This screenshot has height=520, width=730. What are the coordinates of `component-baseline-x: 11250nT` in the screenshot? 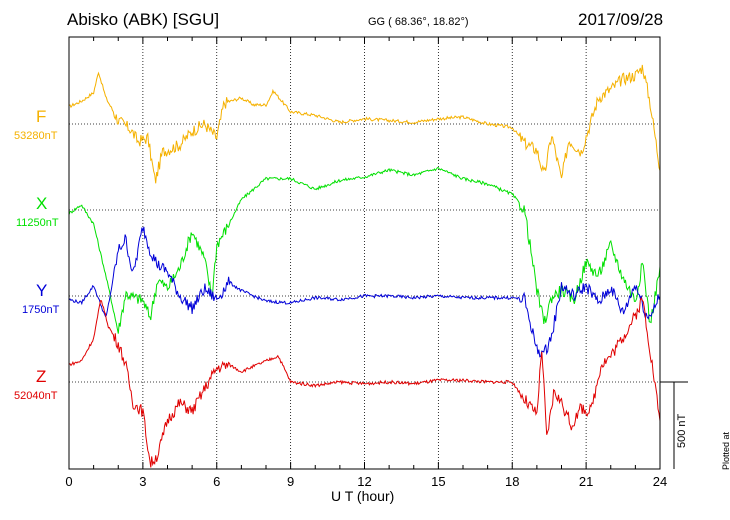 It's located at (37, 223).